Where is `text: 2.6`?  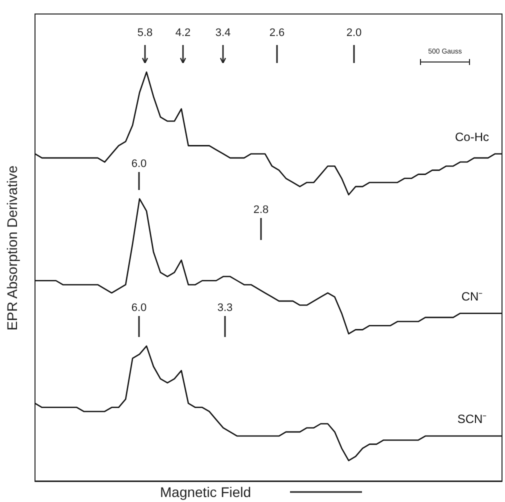 text: 2.6 is located at coordinates (277, 33).